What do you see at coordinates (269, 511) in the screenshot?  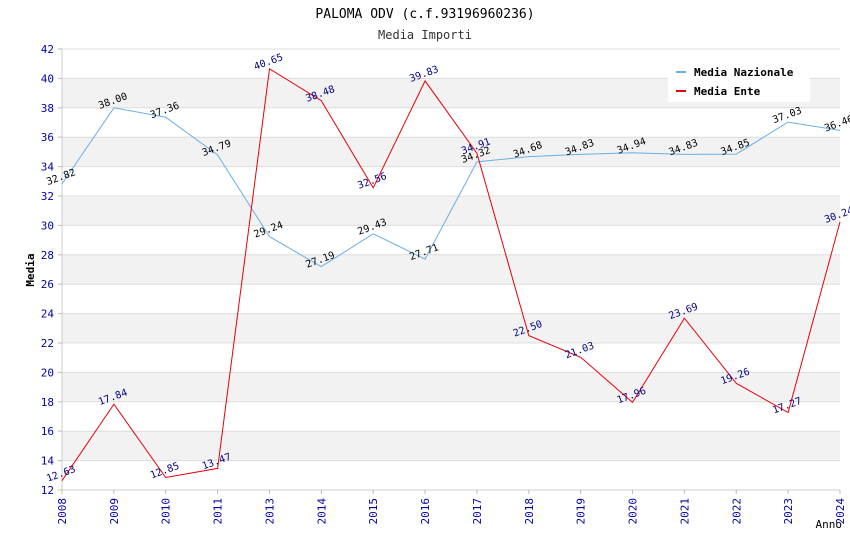 I see `x-tick-label: 2013` at bounding box center [269, 511].